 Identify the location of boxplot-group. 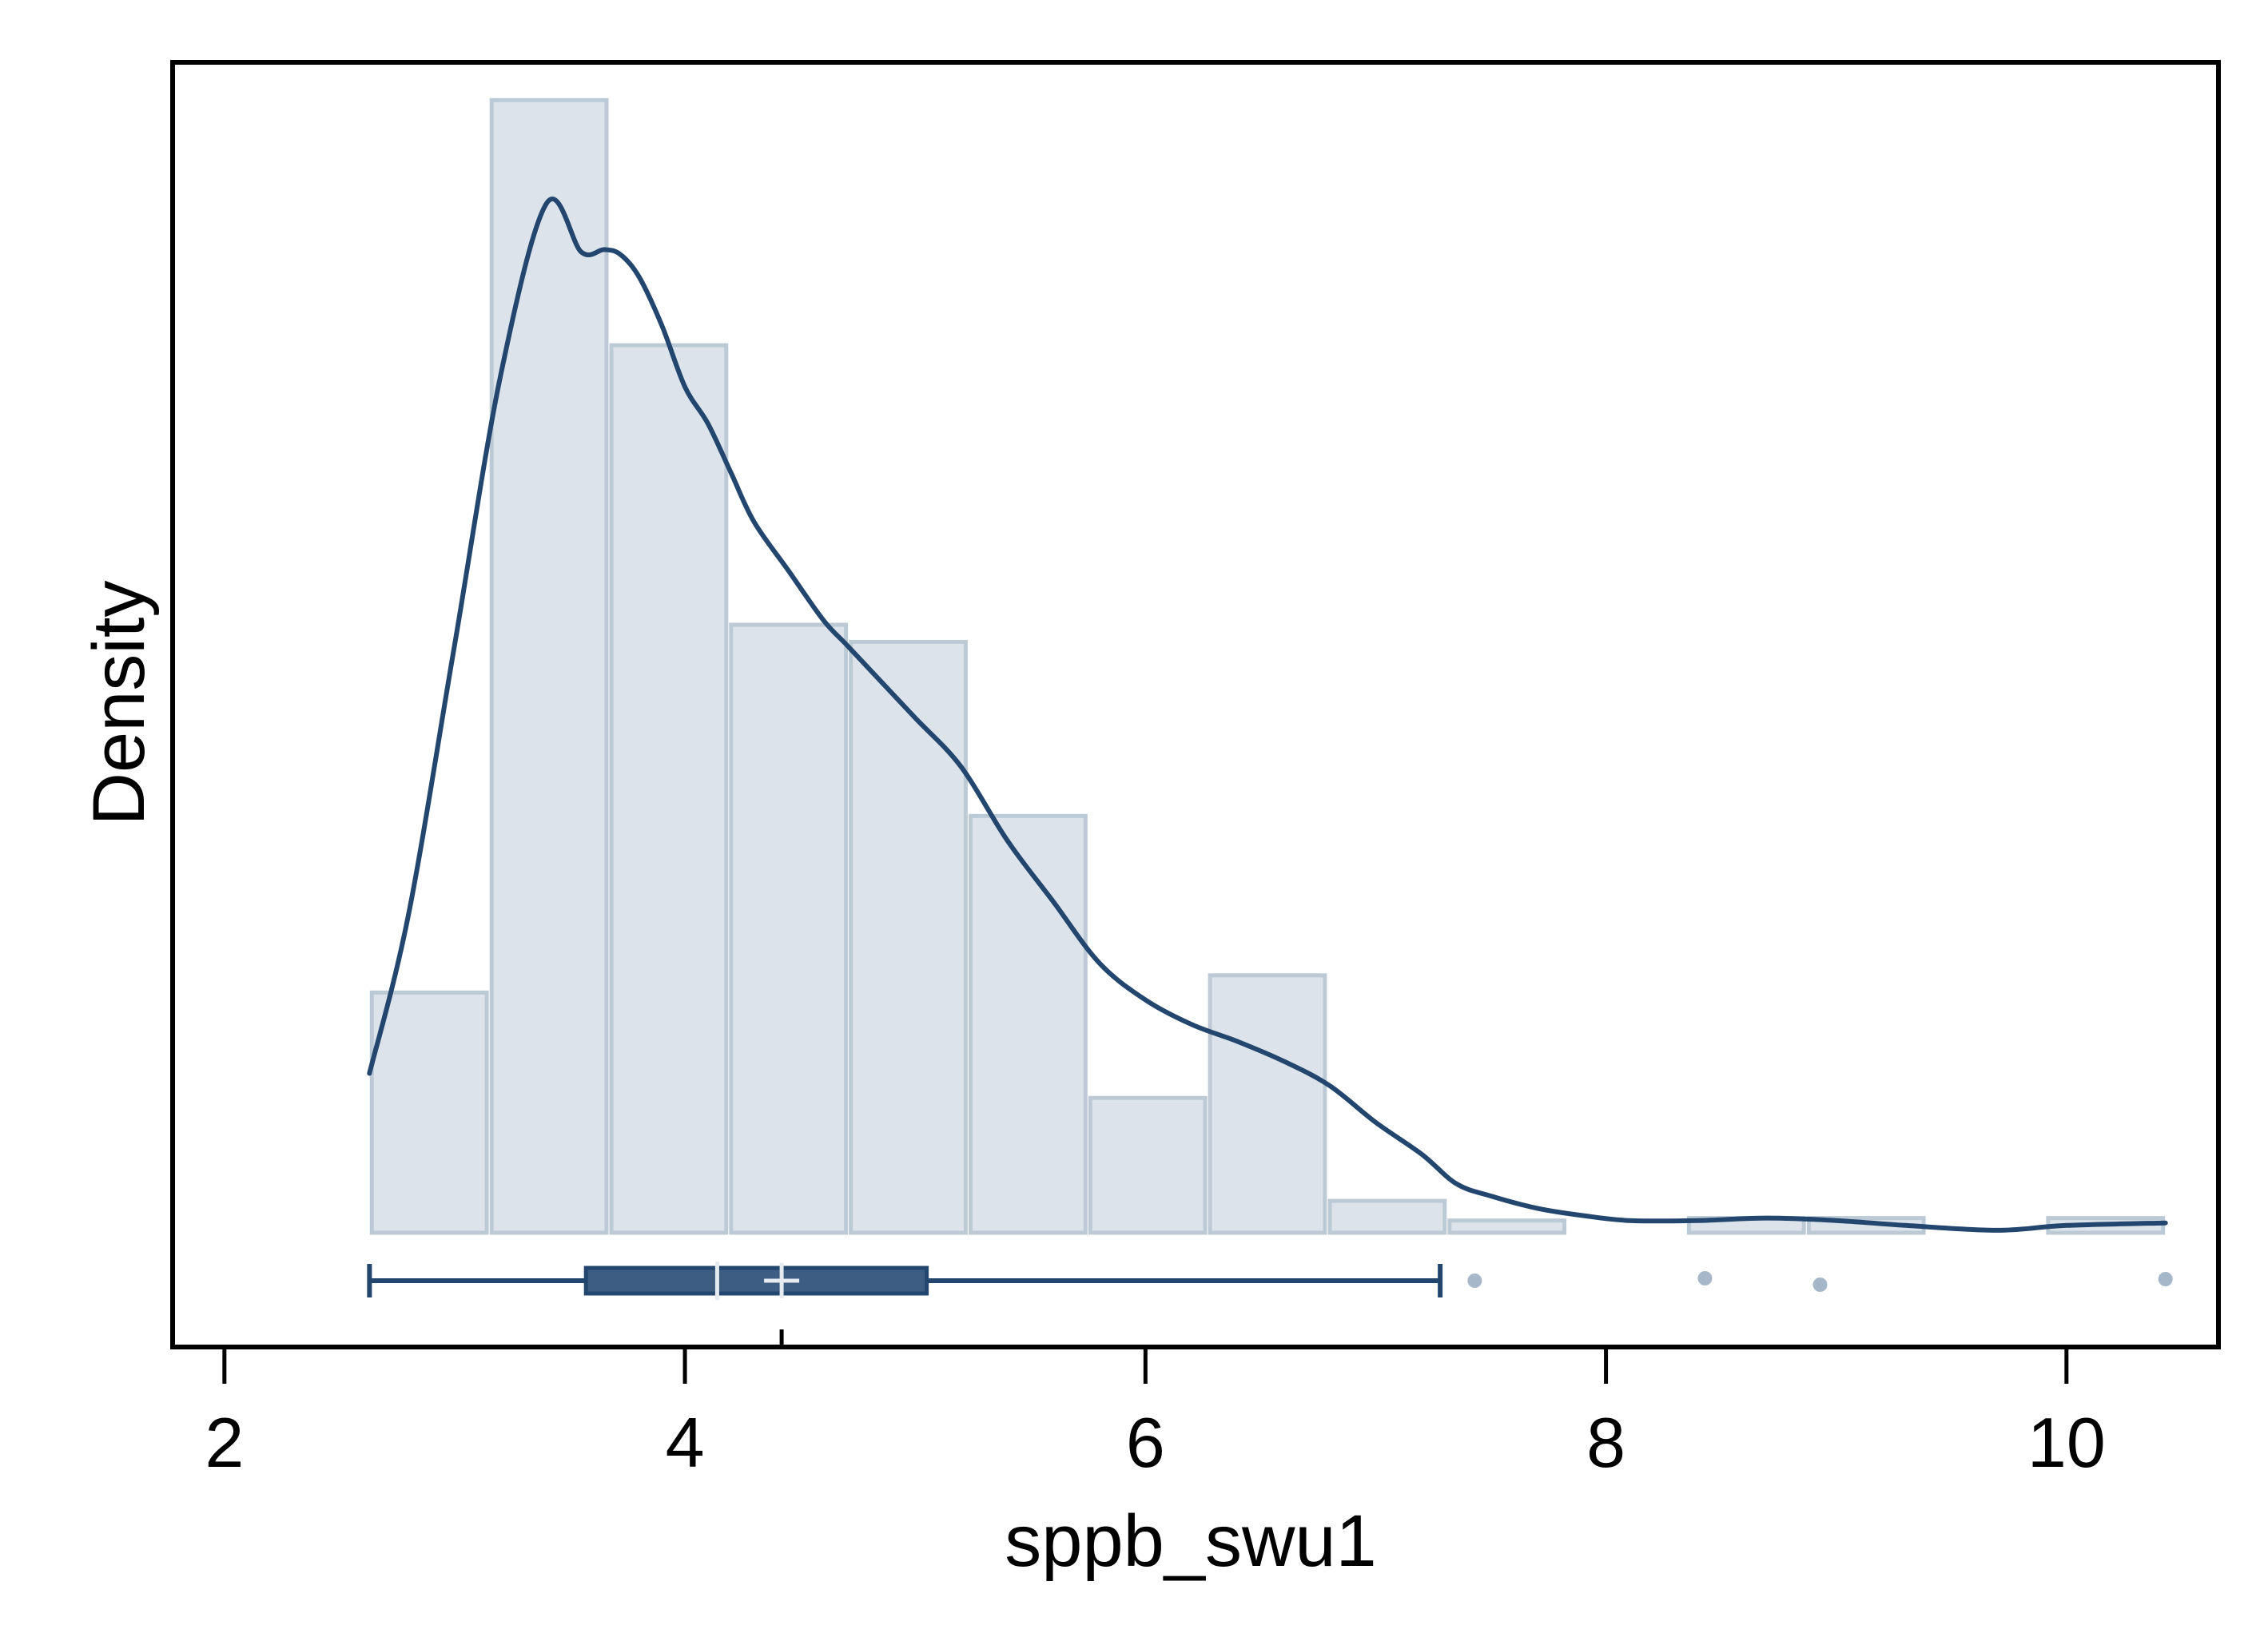
(1270, 1281).